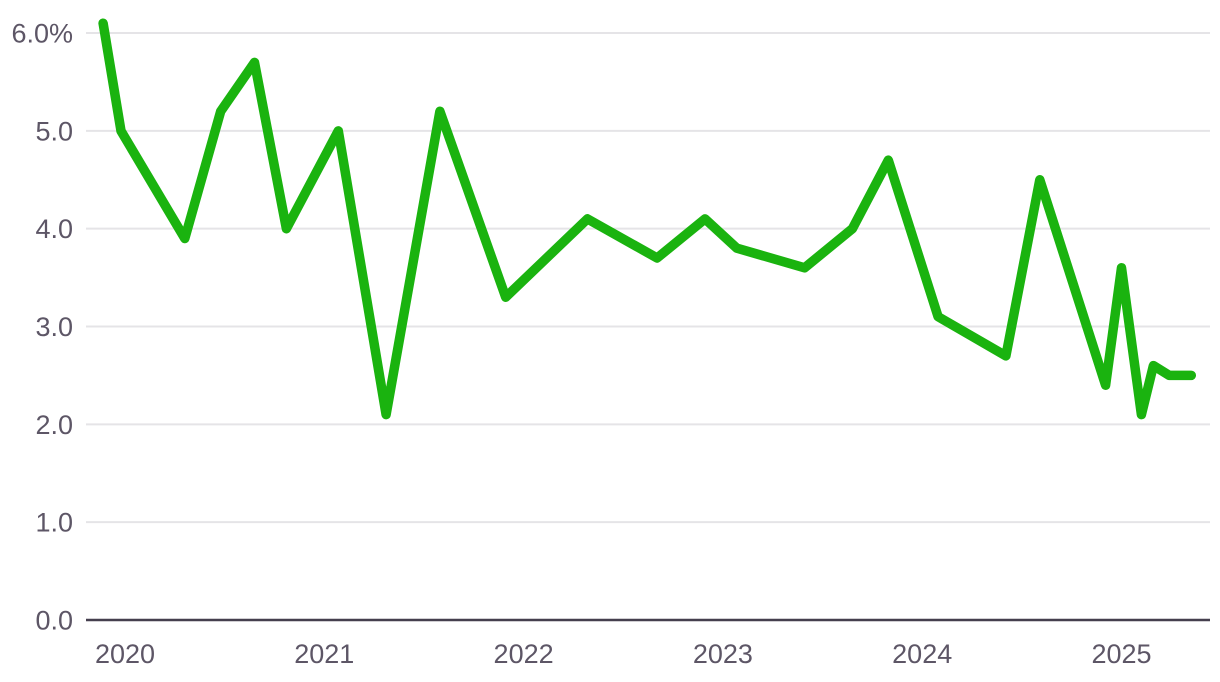 The height and width of the screenshot is (682, 1220). I want to click on x-axis: 2020 2021 2022 2023 2024 2025, so click(648, 643).